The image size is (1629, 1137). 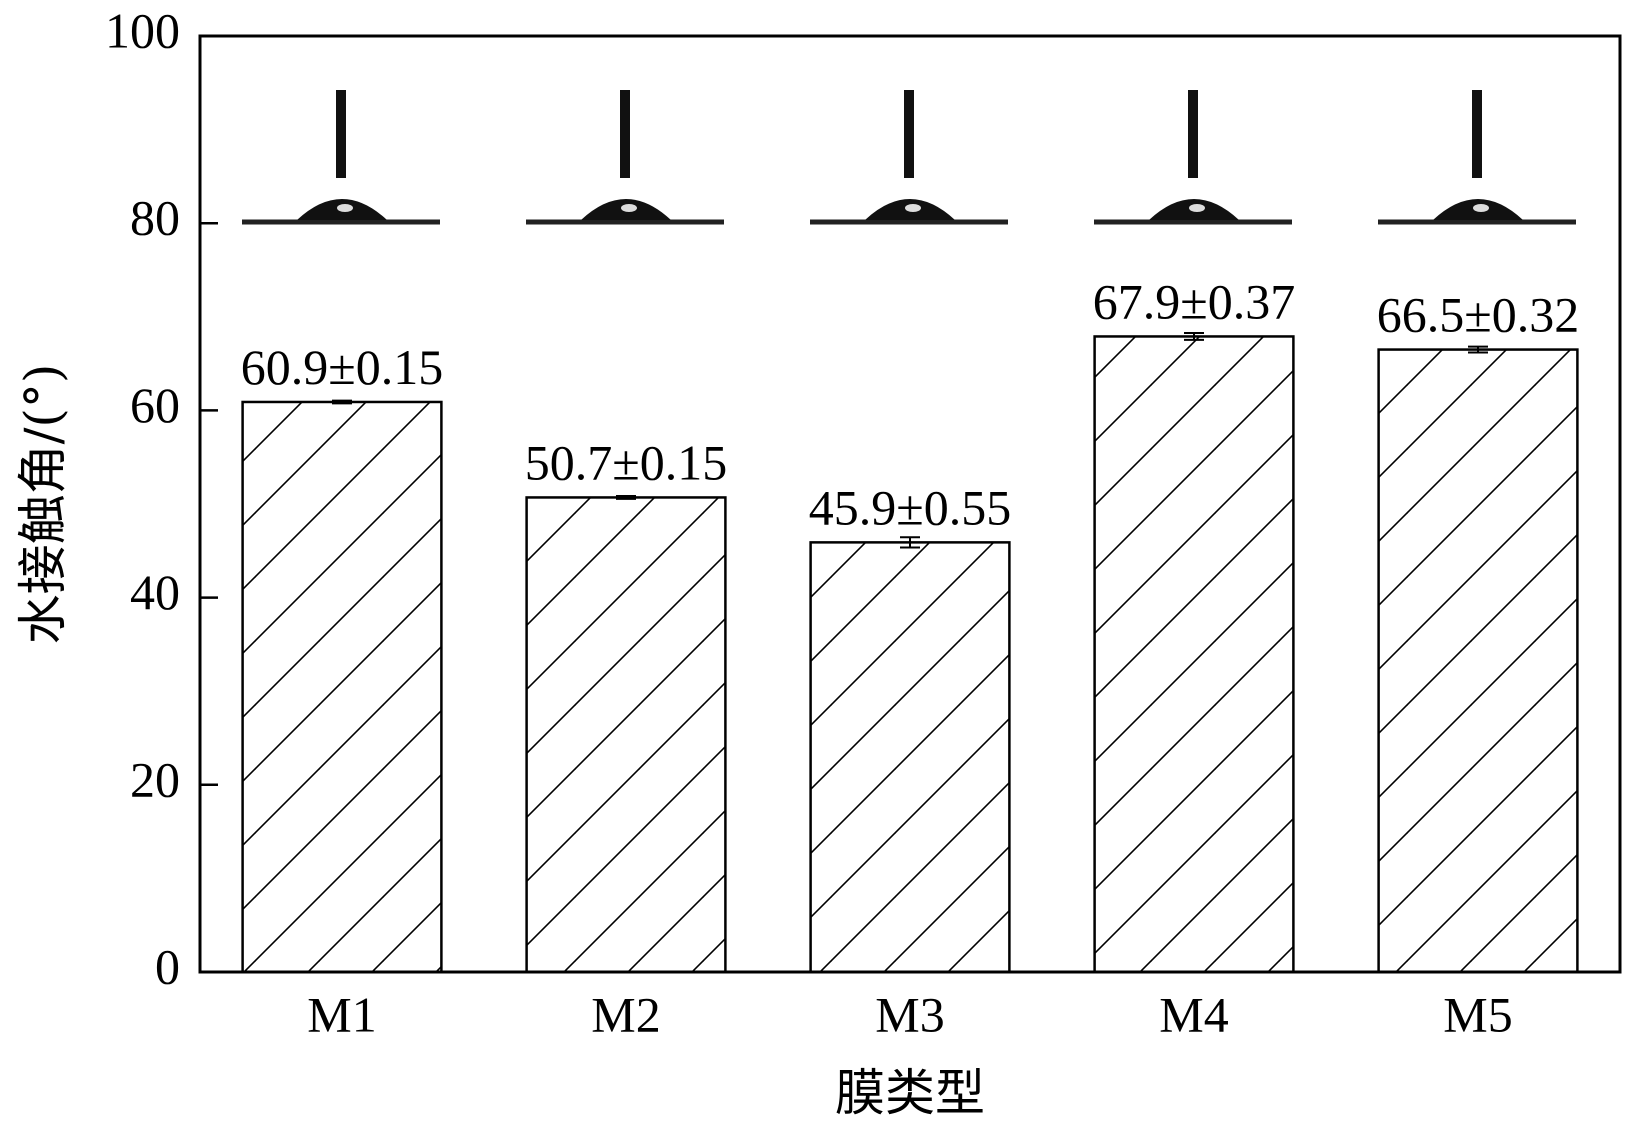 What do you see at coordinates (1478, 315) in the screenshot?
I see `value-label: 66.5±0.32` at bounding box center [1478, 315].